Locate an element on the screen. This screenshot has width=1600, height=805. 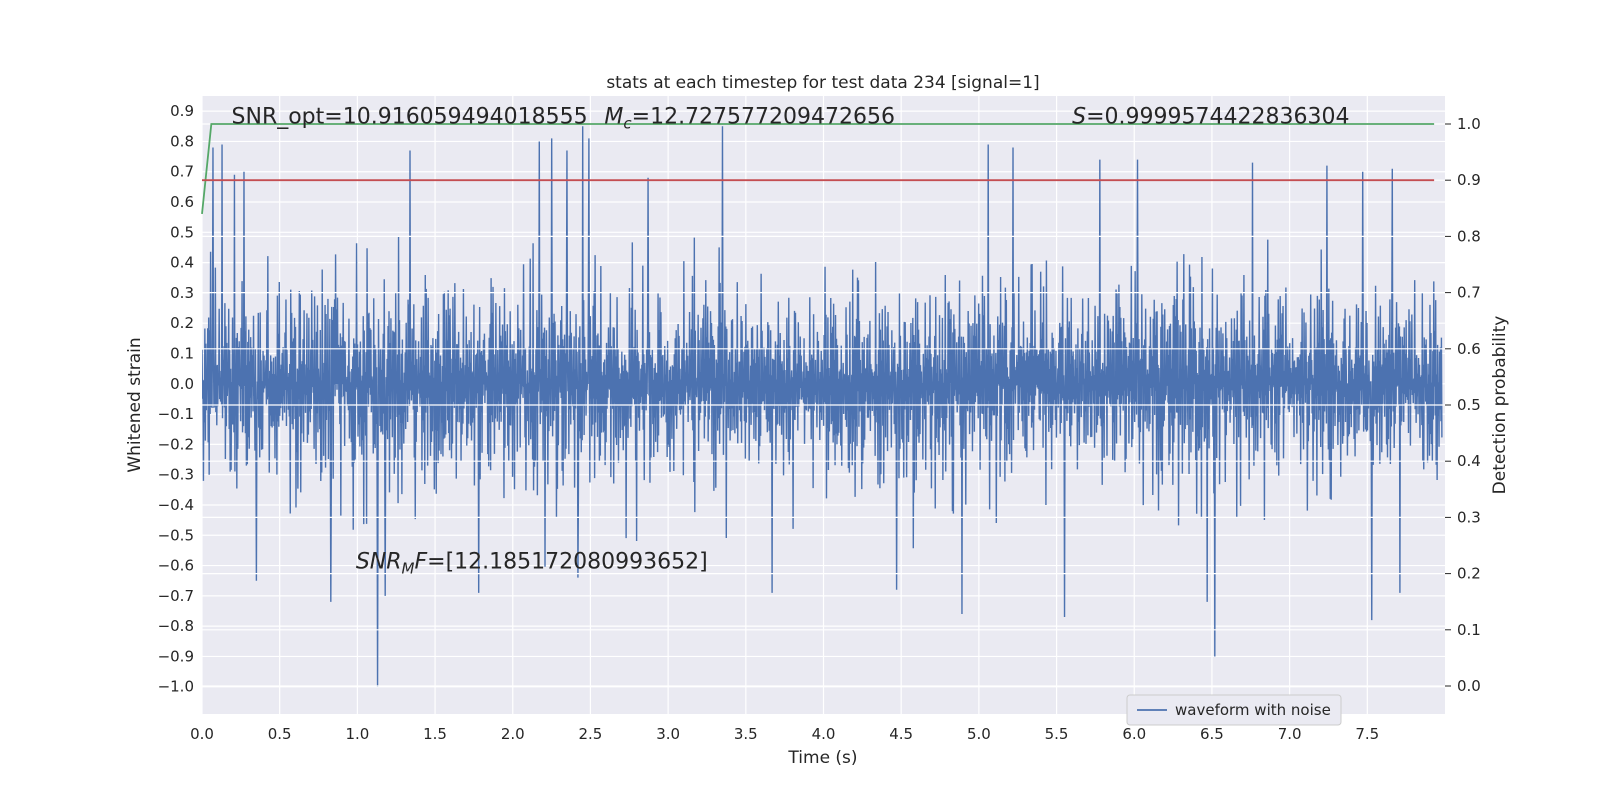
annotation-chirp-mass-sub: c is located at coordinates (627, 123).